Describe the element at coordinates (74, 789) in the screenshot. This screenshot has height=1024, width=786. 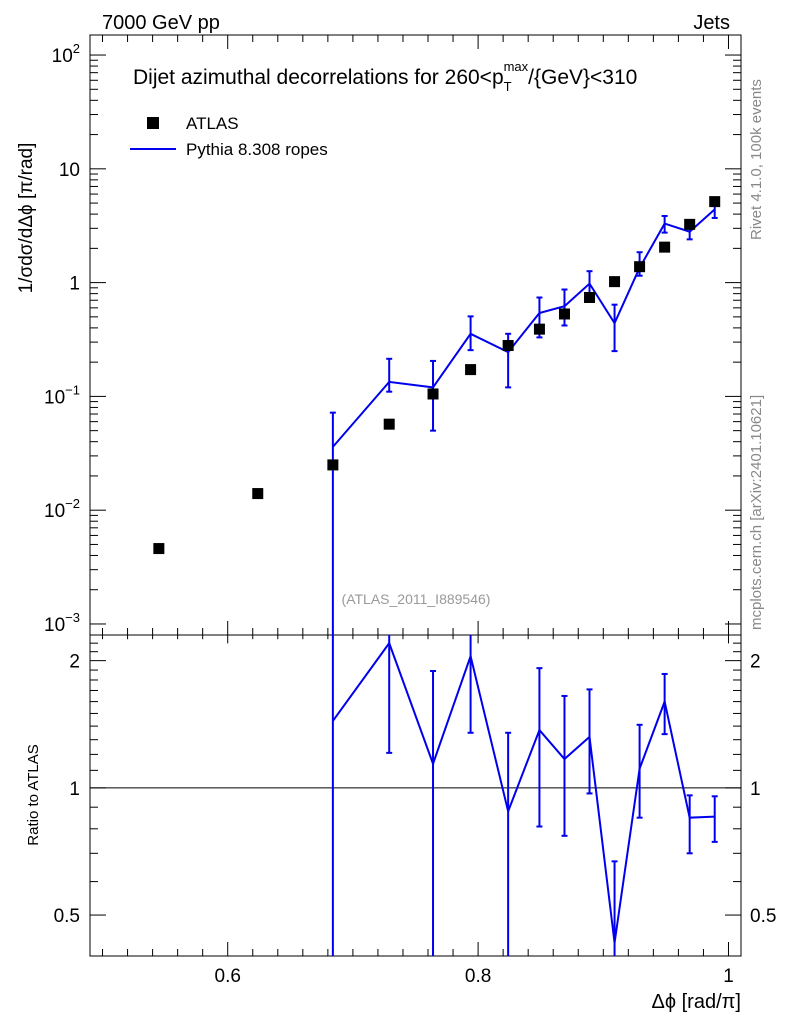
I see `y-tick-label-ratio: 1` at that location.